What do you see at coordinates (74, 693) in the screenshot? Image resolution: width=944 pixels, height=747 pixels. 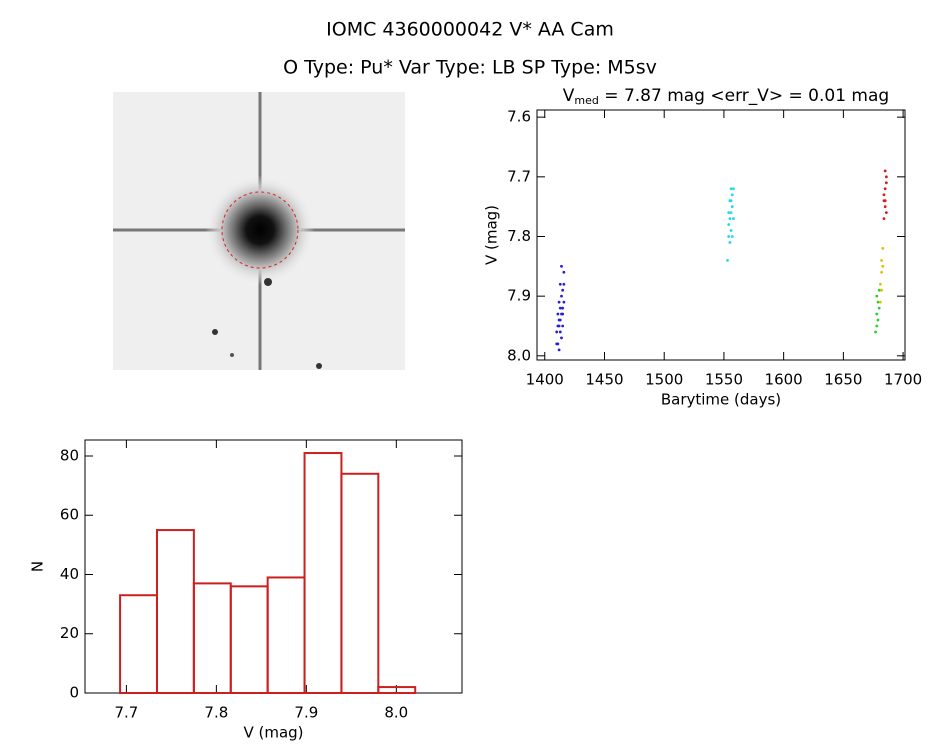 I see `y-tick-label: 0` at bounding box center [74, 693].